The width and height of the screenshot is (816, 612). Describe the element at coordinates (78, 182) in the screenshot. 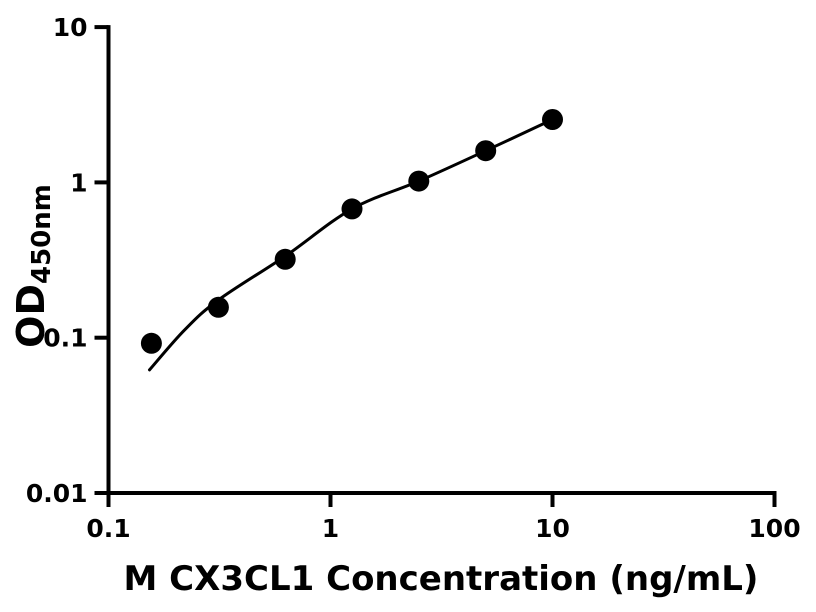

I see `y-tick-label: 1` at that location.